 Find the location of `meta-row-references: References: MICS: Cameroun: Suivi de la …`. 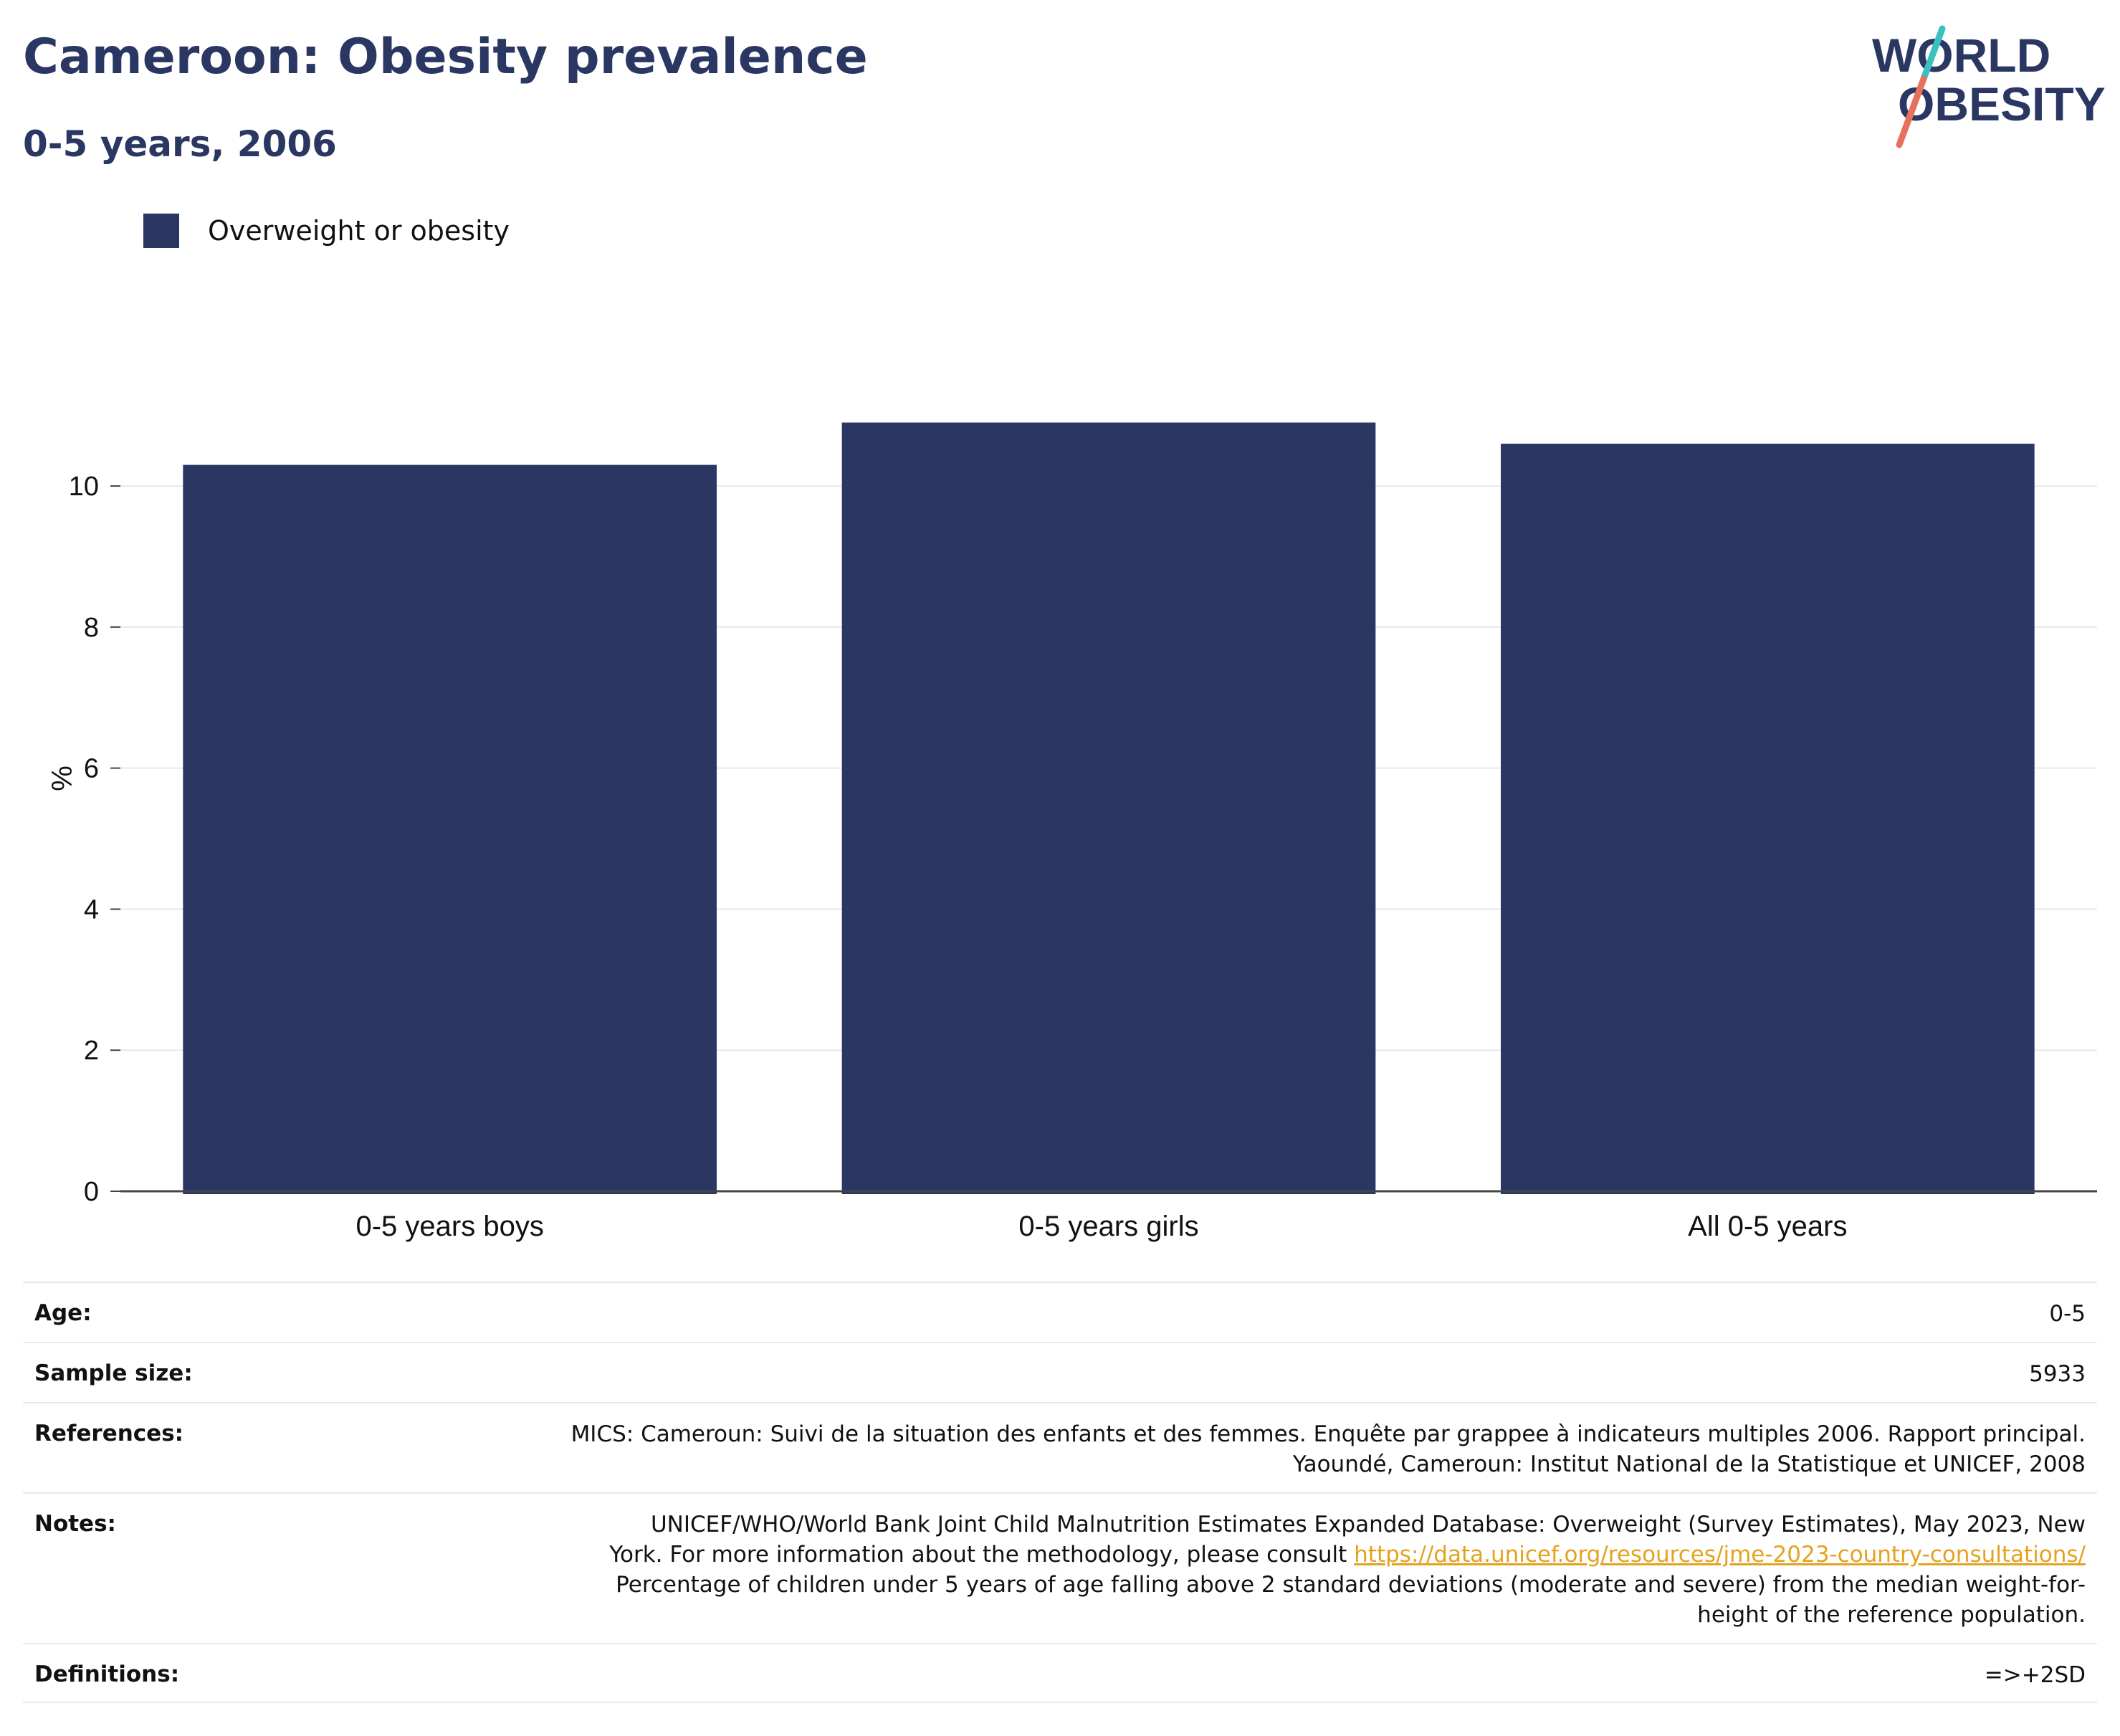

meta-row-references: References: MICS: Cameroun: Suivi de la … is located at coordinates (1060, 1447).